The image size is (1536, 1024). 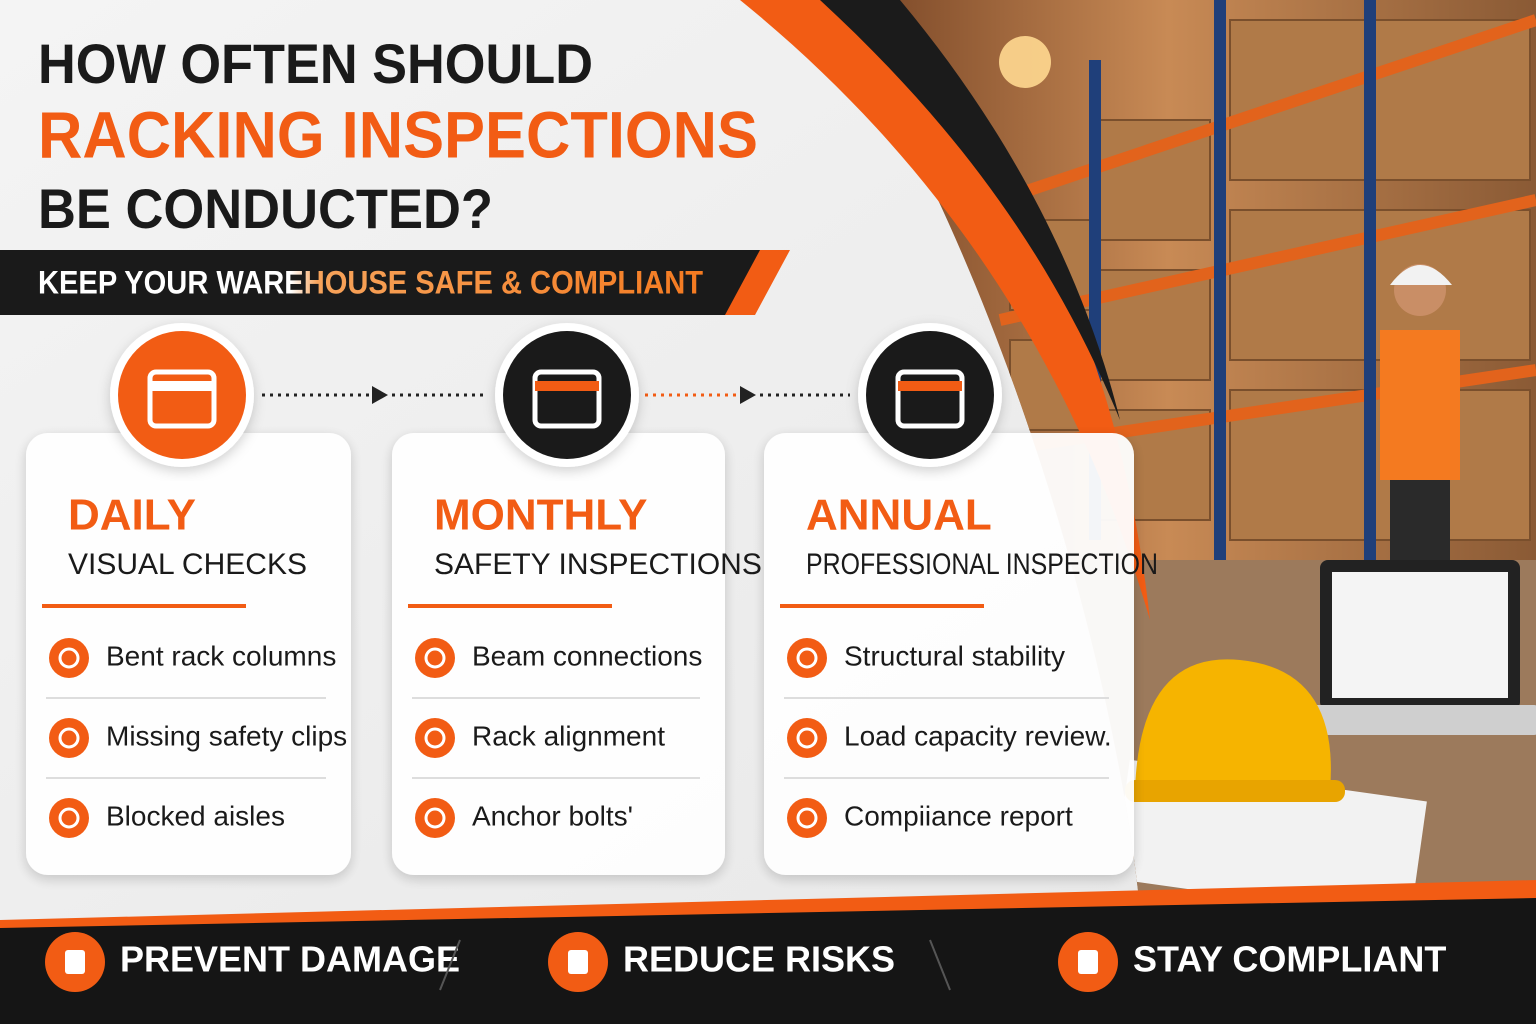 What do you see at coordinates (552, 815) in the screenshot?
I see `item-text: Anchor bolts'` at bounding box center [552, 815].